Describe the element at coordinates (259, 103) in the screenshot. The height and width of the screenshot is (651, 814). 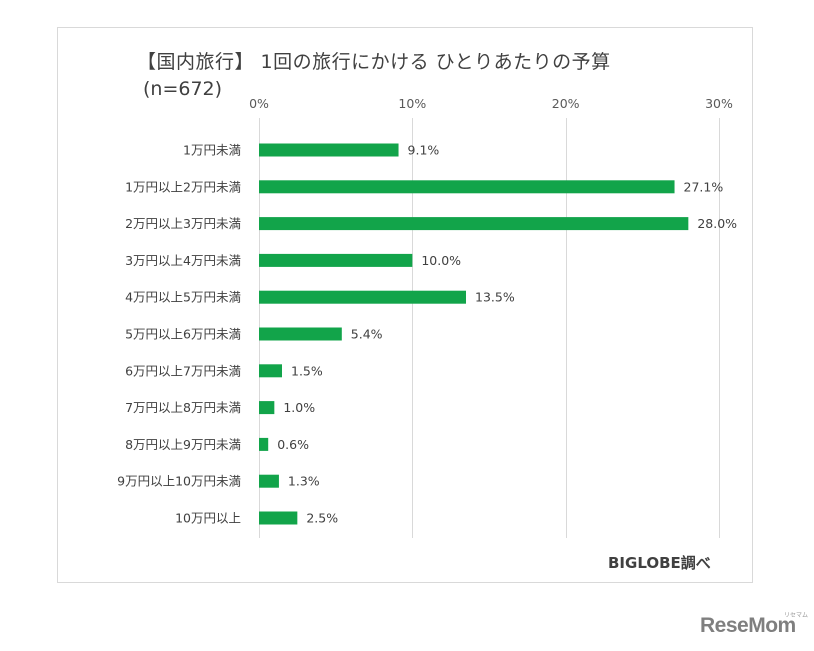
I see `x-tick-label: 0%` at that location.